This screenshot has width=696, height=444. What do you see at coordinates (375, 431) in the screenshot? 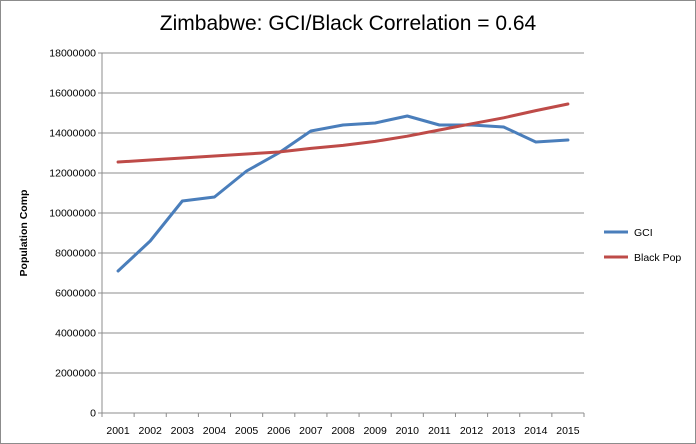
I see `x-tick-label: 2009` at bounding box center [375, 431].